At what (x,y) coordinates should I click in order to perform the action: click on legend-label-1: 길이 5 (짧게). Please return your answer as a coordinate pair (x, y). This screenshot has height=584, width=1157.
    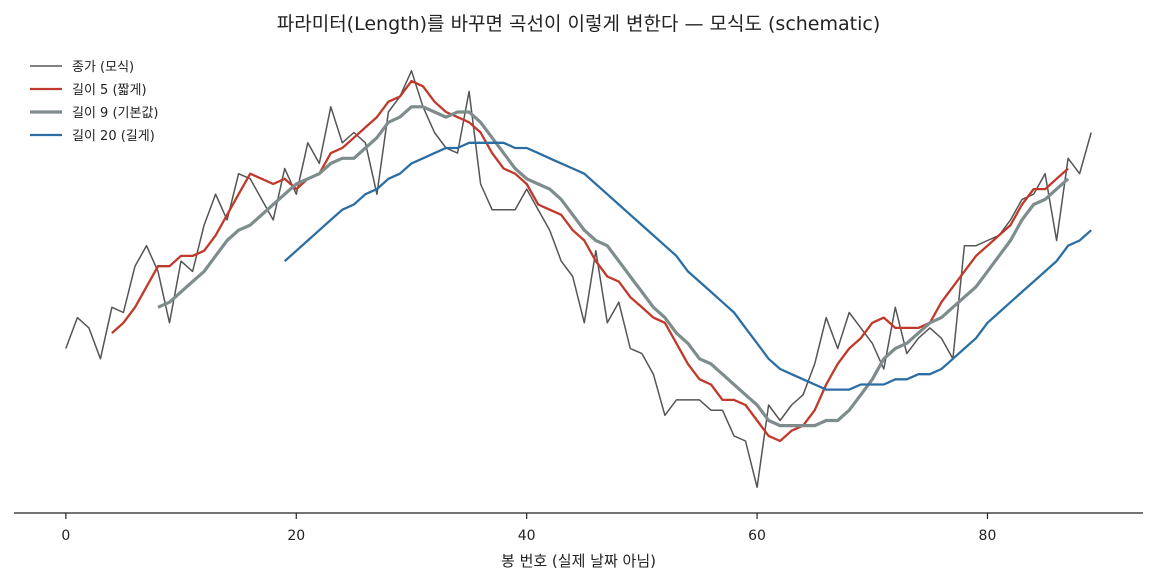
    Looking at the image, I should click on (109, 90).